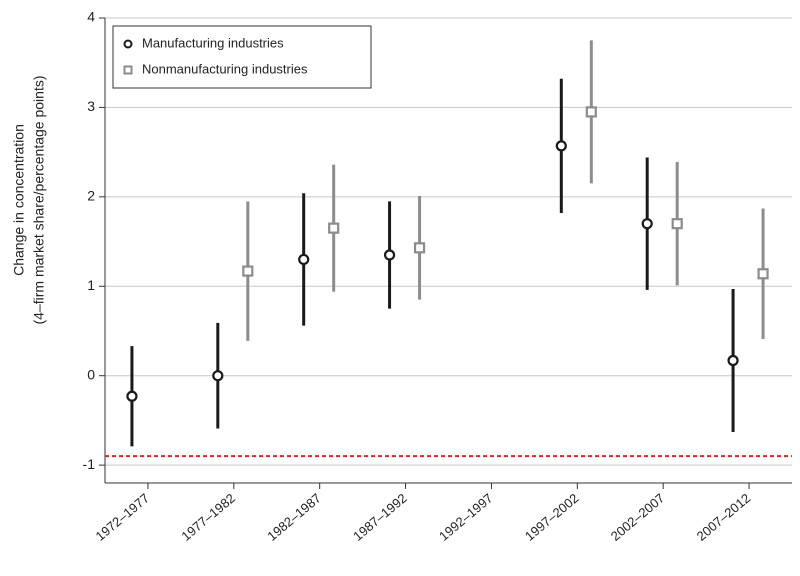 Image resolution: width=800 pixels, height=576 pixels. I want to click on legend-label: Nonmanufacturing industries, so click(225, 68).